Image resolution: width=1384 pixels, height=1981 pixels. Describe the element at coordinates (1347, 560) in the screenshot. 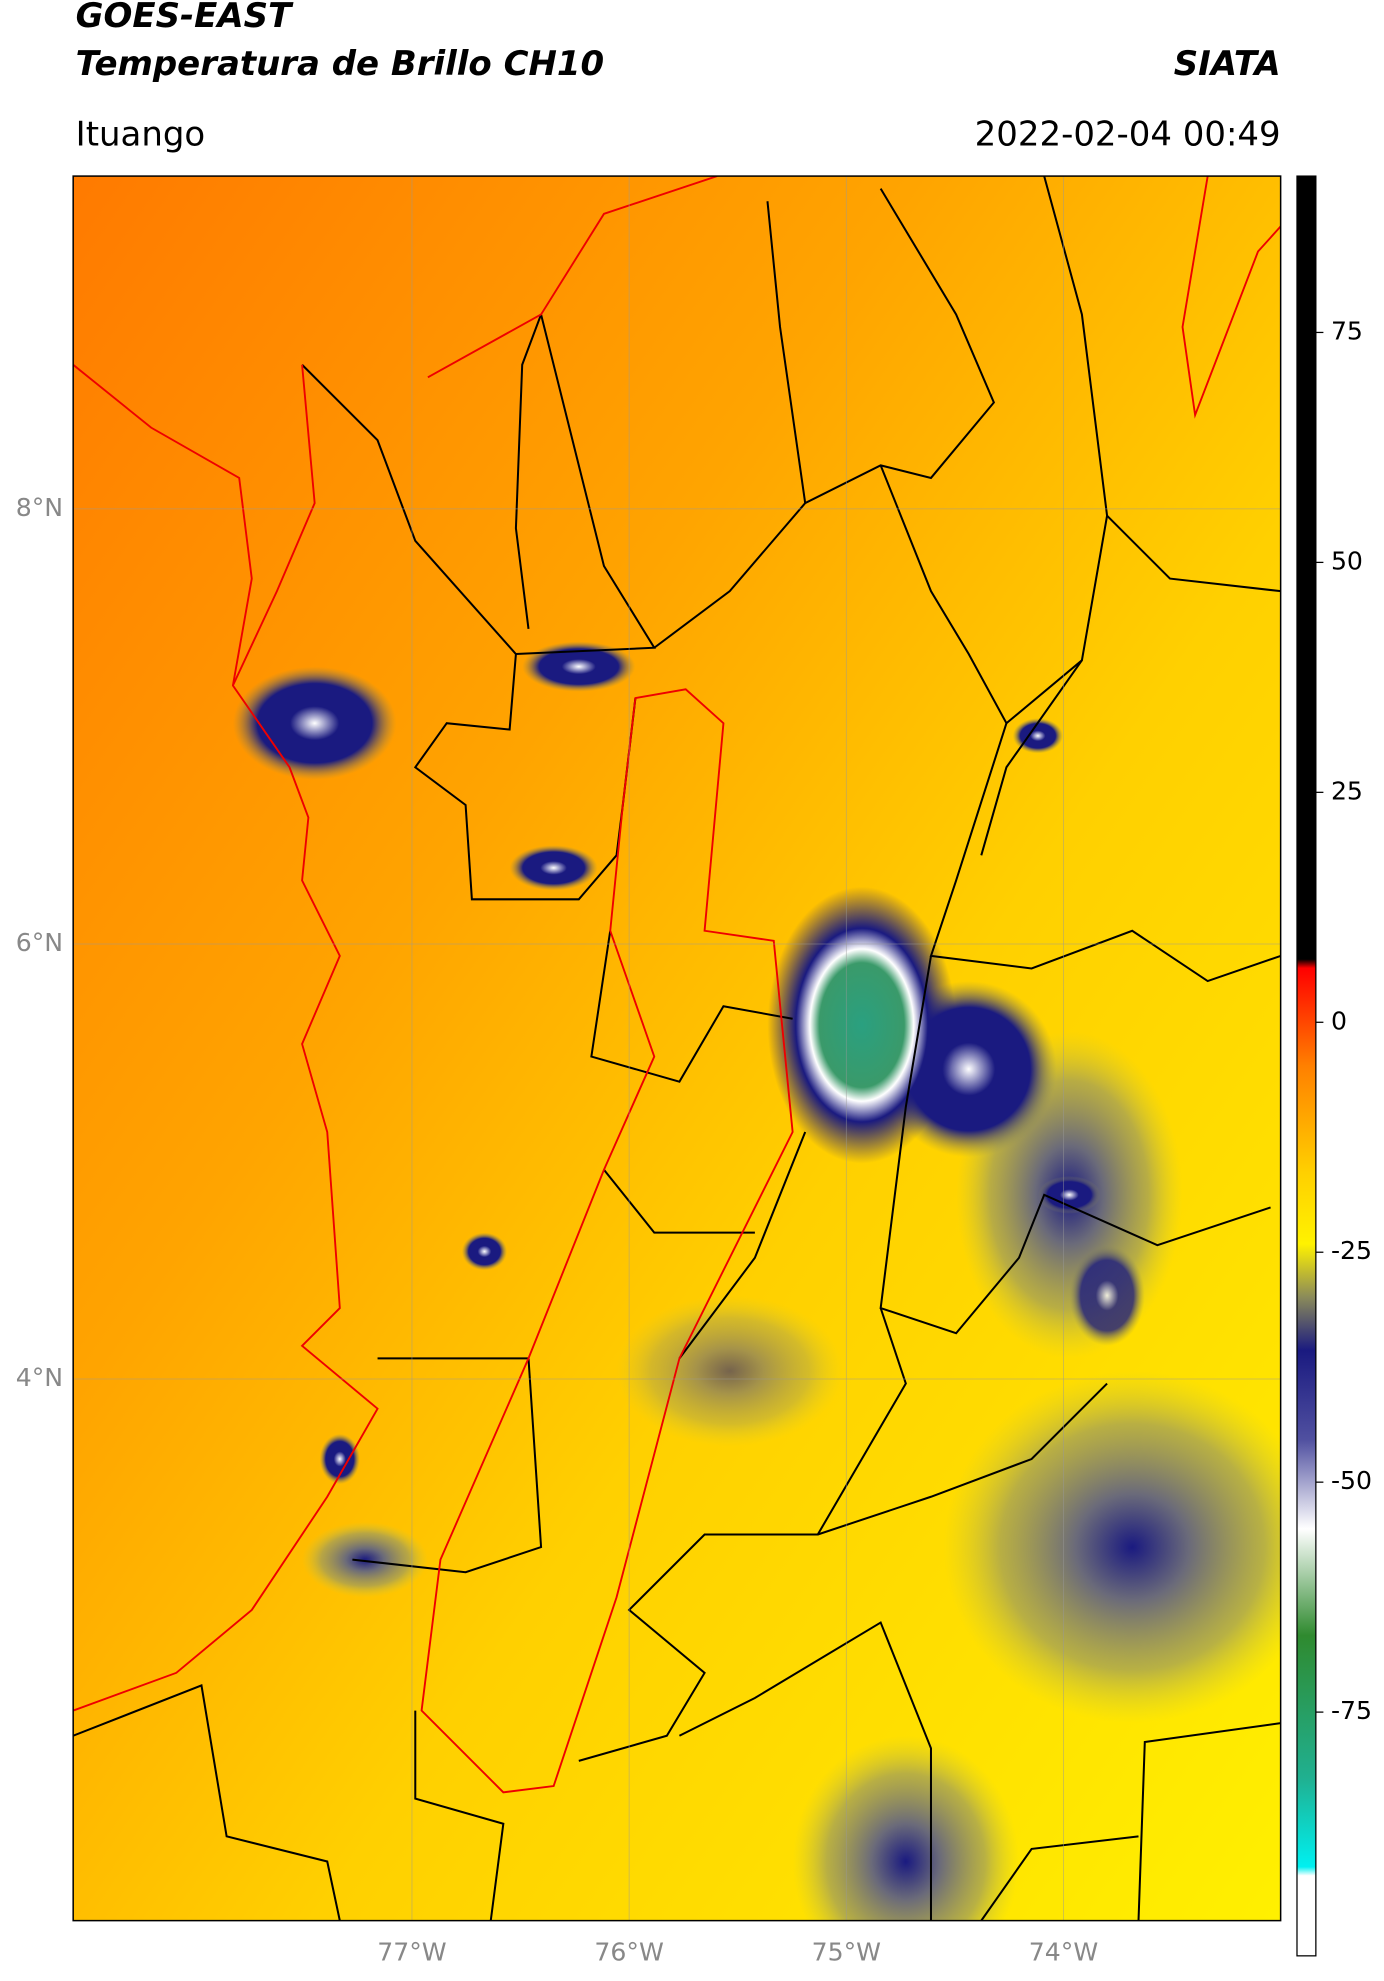

I see `colorbar-tick-label: 50` at that location.